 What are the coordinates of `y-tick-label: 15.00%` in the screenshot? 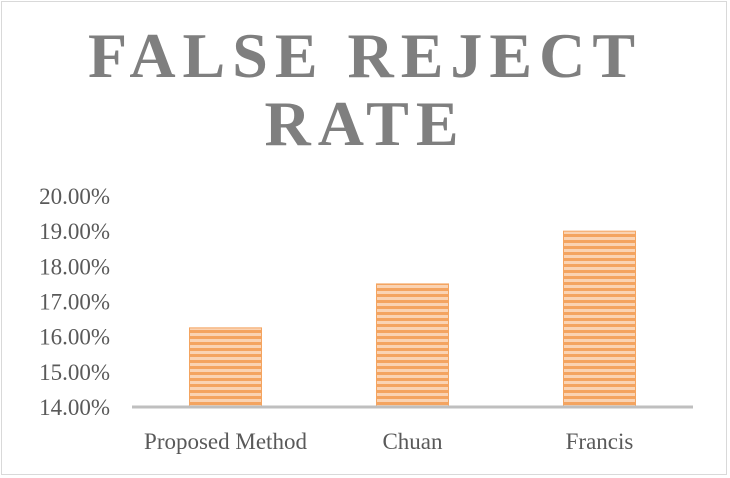 It's located at (74, 372).